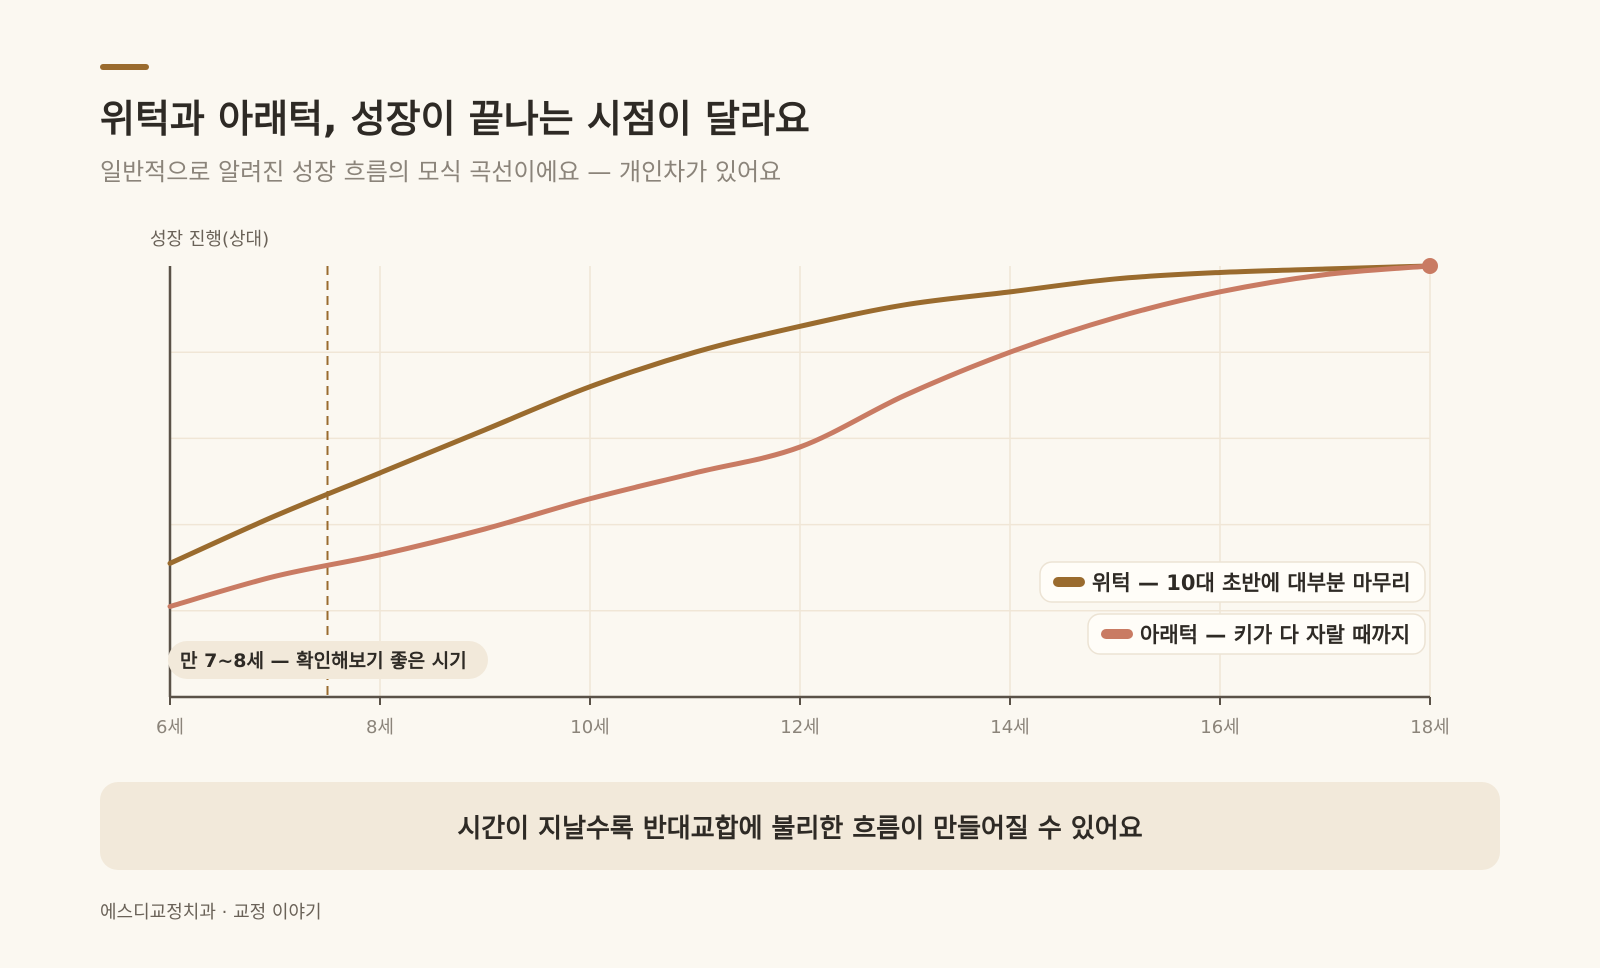 The width and height of the screenshot is (1600, 968). Describe the element at coordinates (441, 172) in the screenshot. I see `page-subtitle: 일반적으로 알려진 성장 흐름의 모식 곡선이에요 — 개인차가 있어요` at that location.